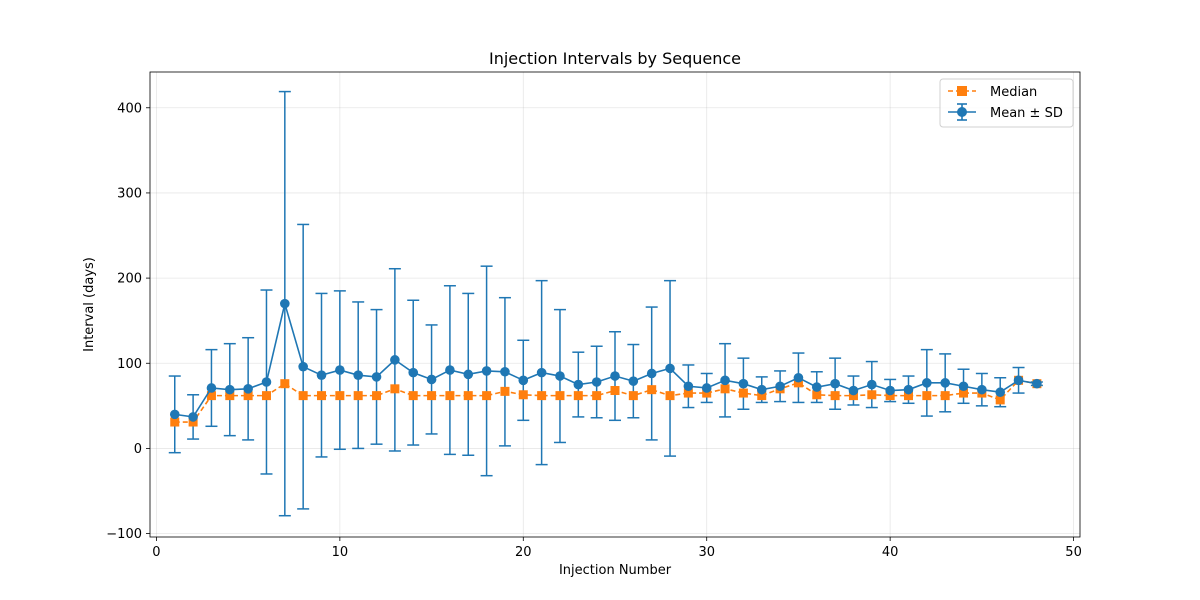  What do you see at coordinates (962, 91) in the screenshot?
I see `legend-median-marker` at bounding box center [962, 91].